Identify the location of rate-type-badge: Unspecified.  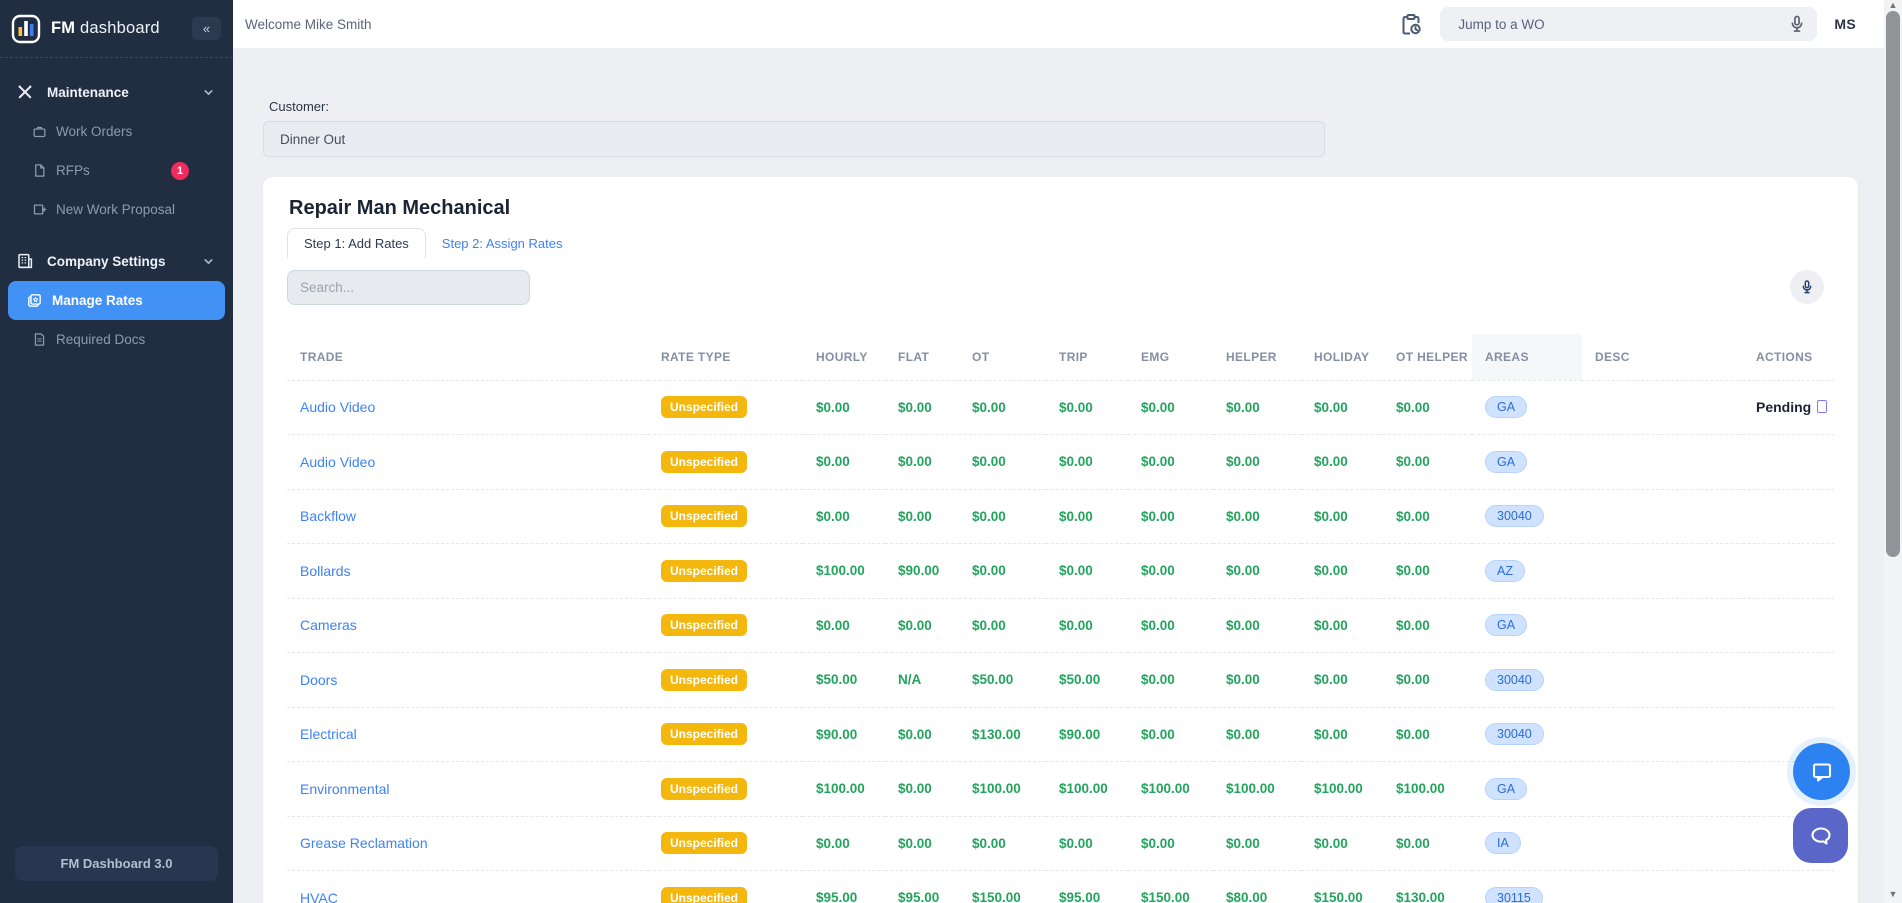
(704, 516).